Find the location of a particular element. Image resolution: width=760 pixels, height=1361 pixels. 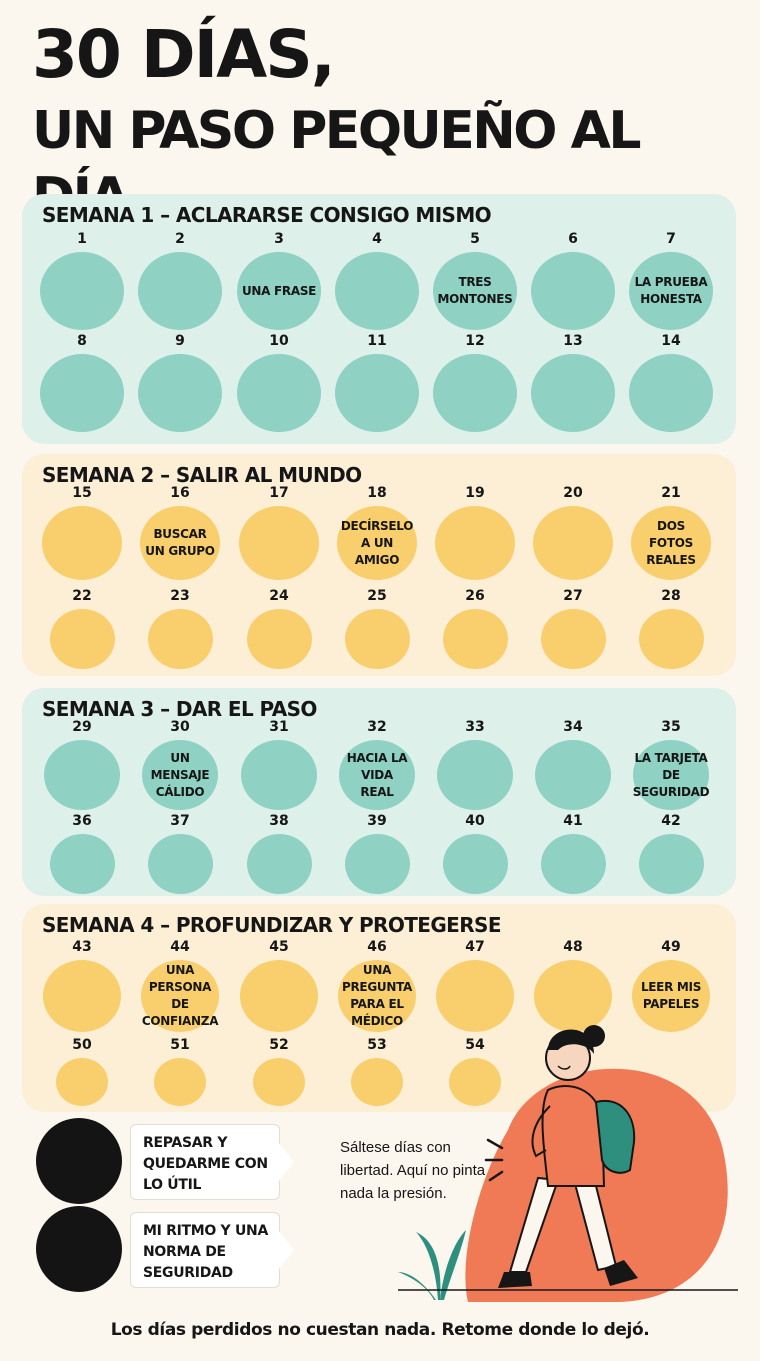

day-2: 2 is located at coordinates (180, 280).